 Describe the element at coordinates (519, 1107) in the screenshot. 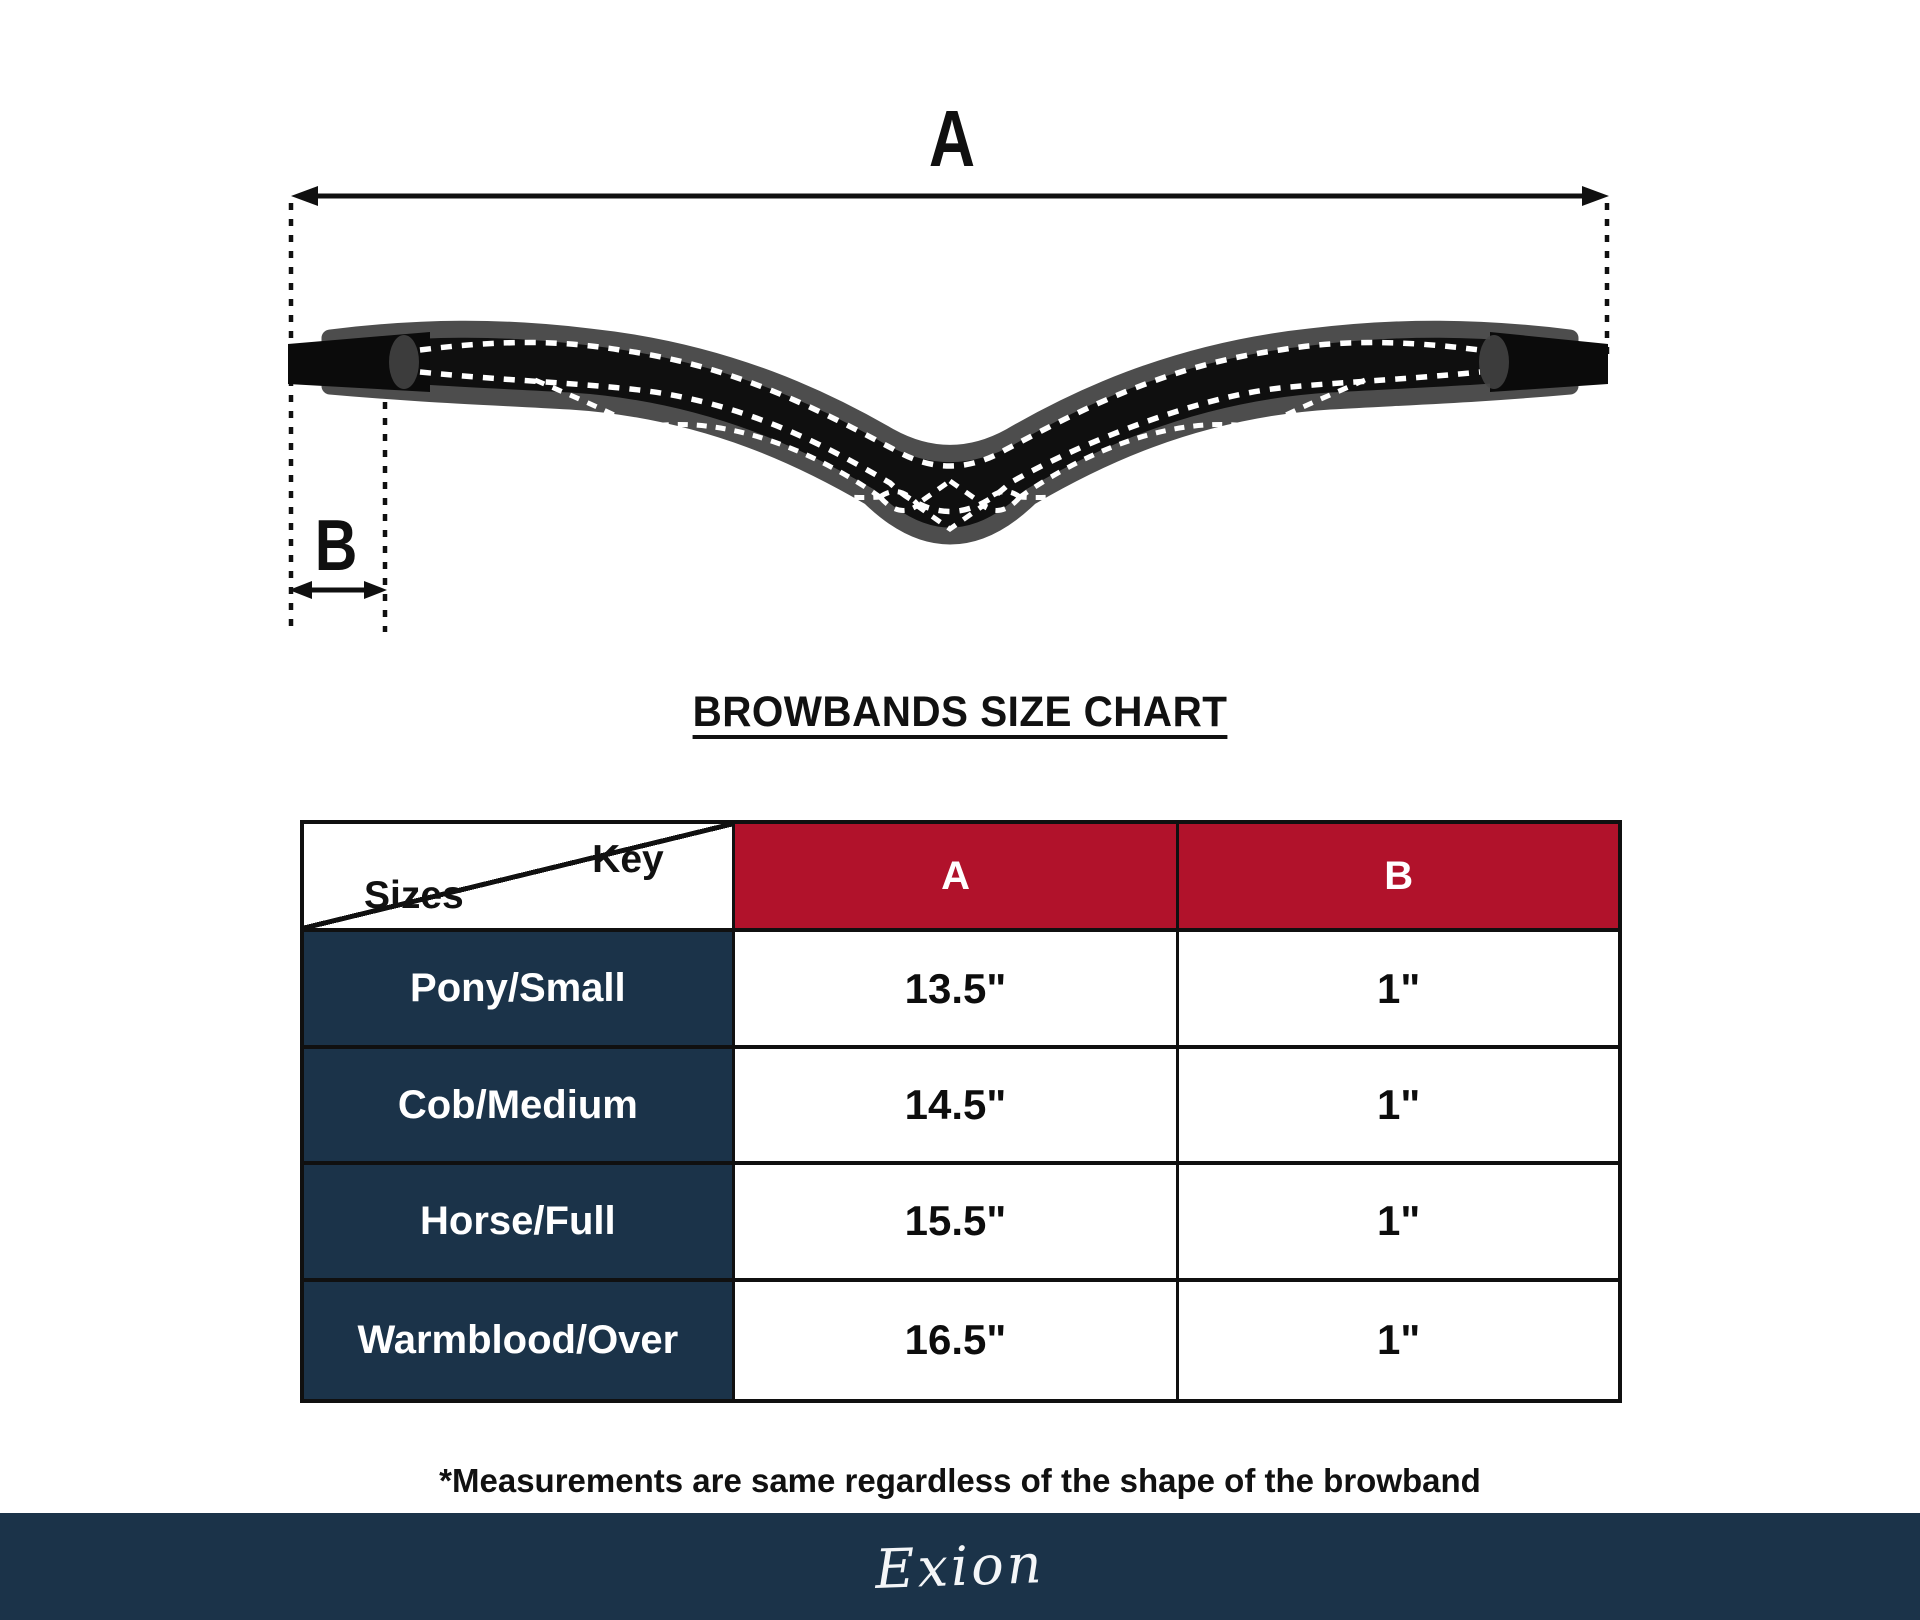

I see `row-size-label: Cob/Medium` at that location.